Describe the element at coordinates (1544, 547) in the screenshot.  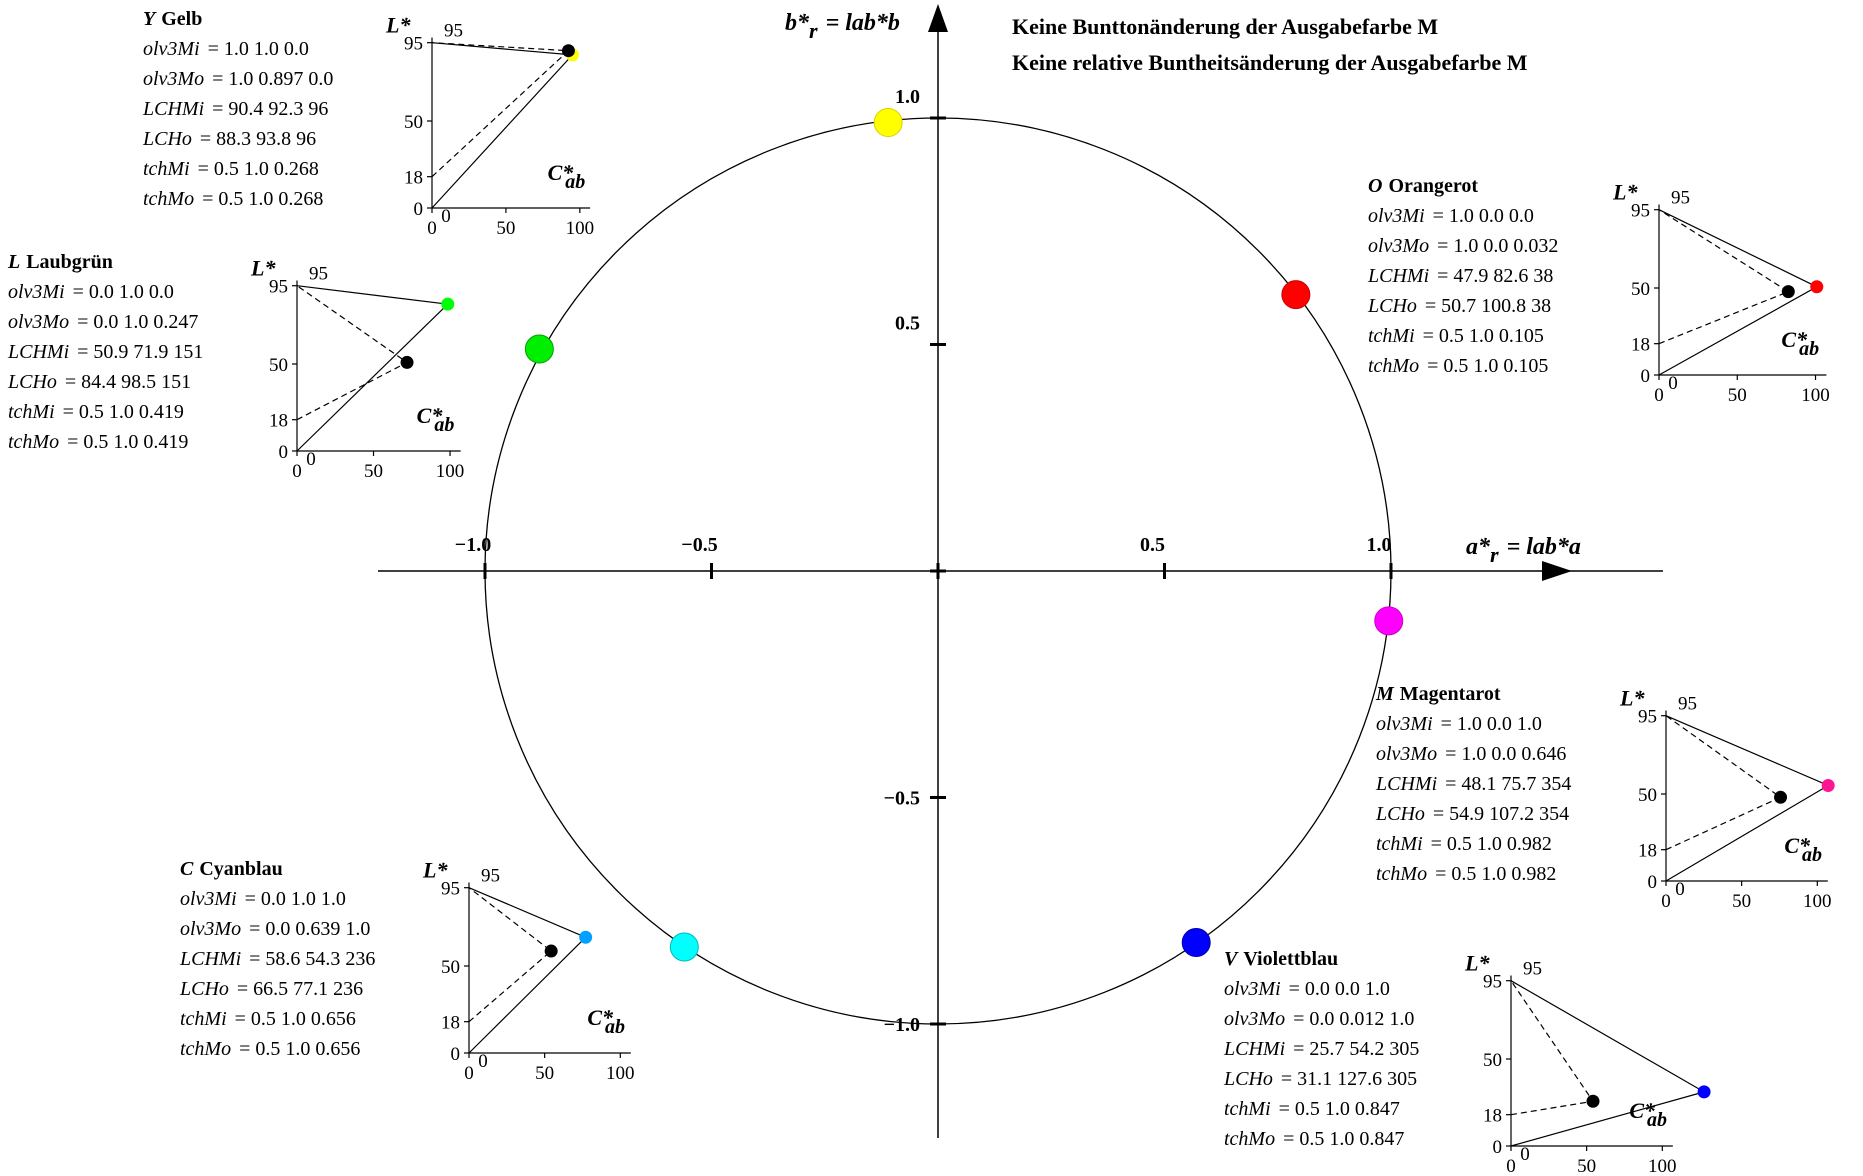
I see `x-axis-title-rest: = lab*a` at that location.